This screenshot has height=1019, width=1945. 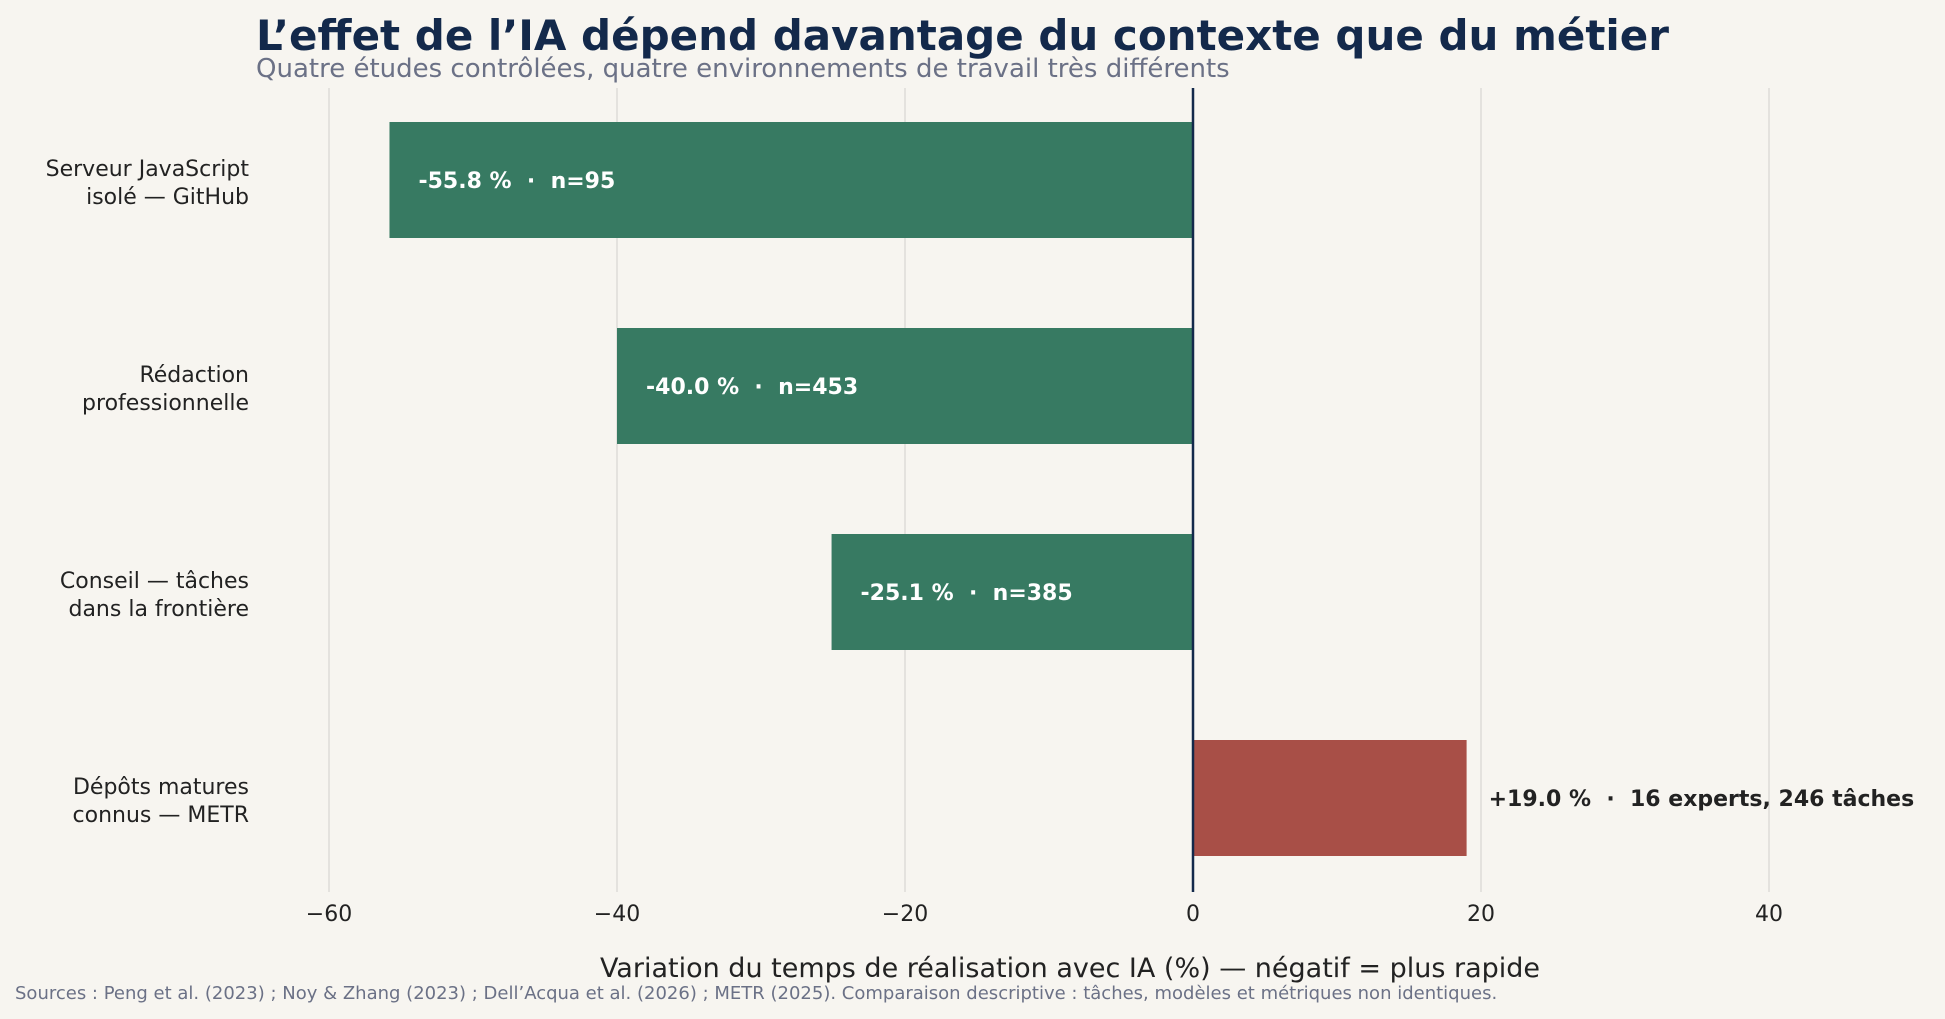 I want to click on bar-value-label: -55.8 % · n=95, so click(x=516, y=181).